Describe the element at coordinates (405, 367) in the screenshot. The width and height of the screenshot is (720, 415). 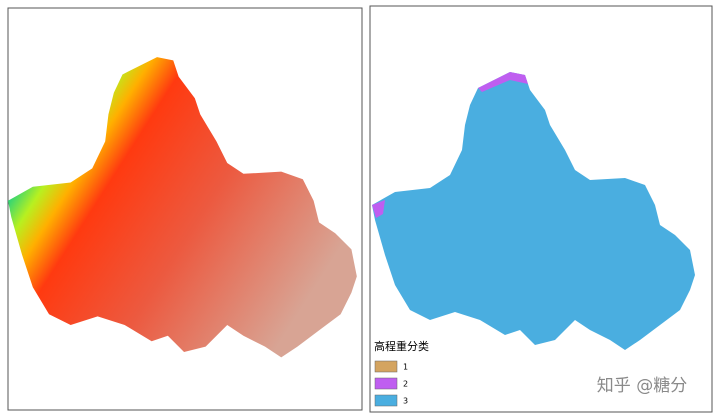
I see `legend-label: 1` at that location.